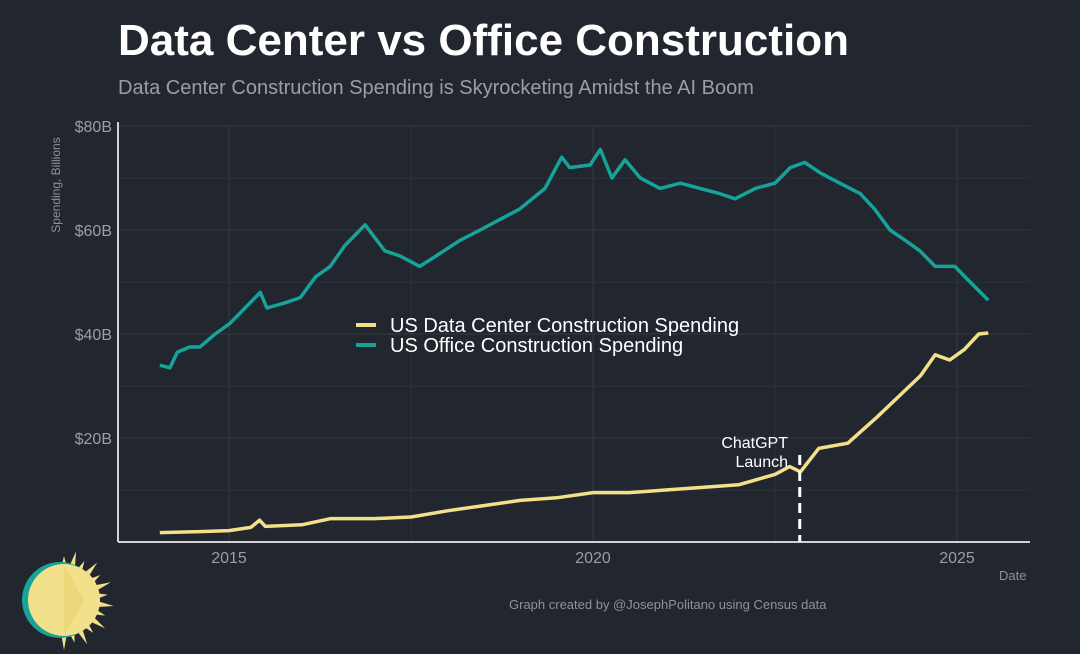  Describe the element at coordinates (593, 558) in the screenshot. I see `x-tick-label: 2020` at that location.